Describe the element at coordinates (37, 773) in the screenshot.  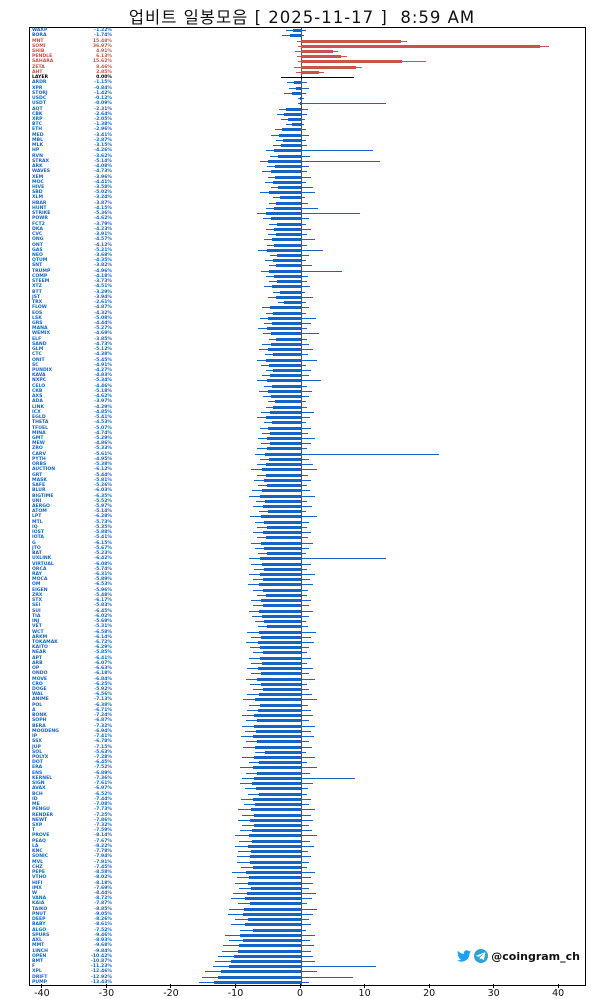
I see `ticker-label: ENS` at that location.